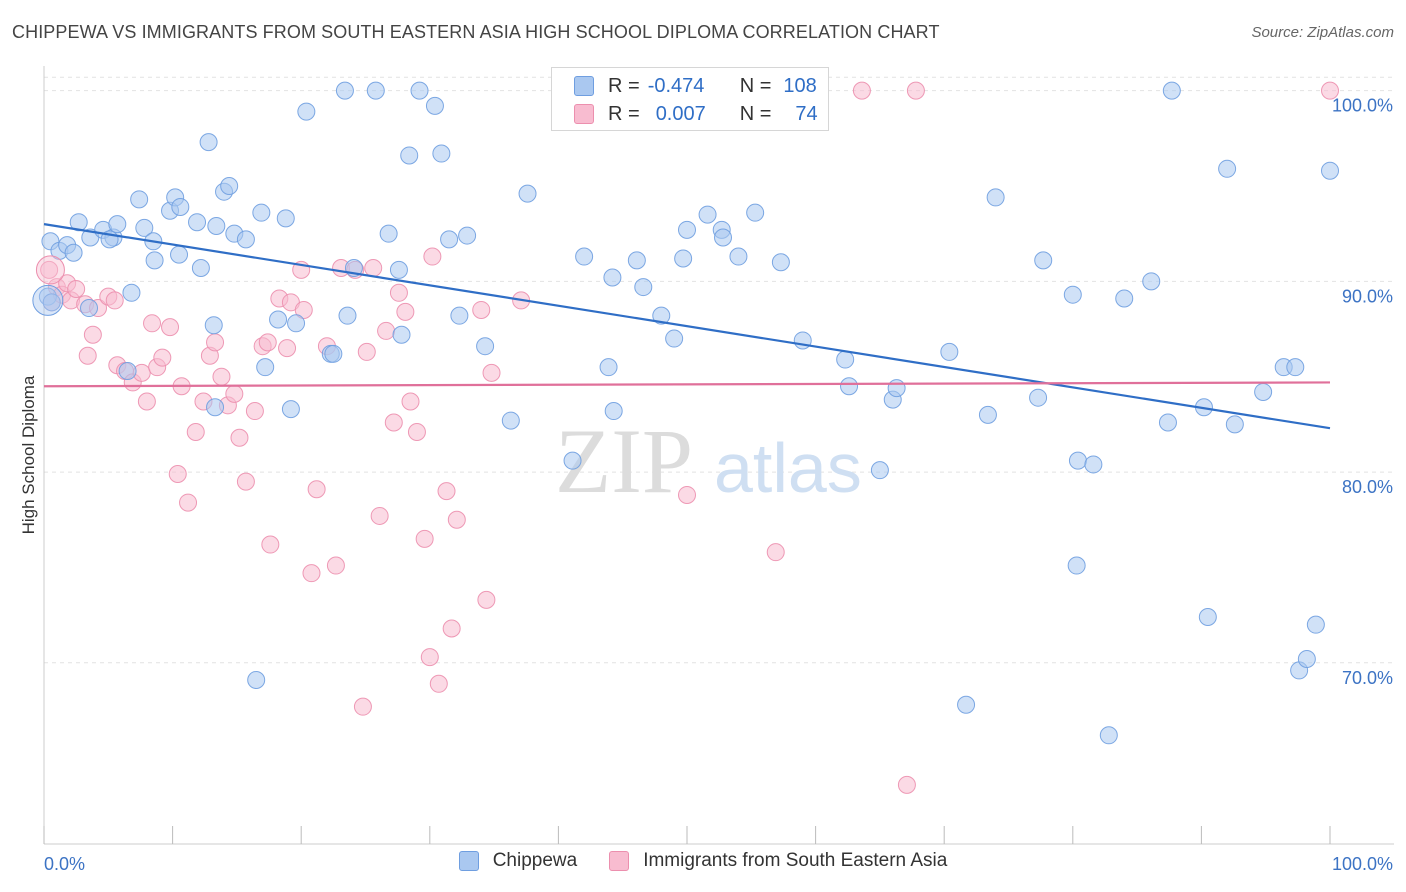  What do you see at coordinates (1367, 487) in the screenshot?
I see `y-tick-label: 80.0%` at bounding box center [1367, 487].